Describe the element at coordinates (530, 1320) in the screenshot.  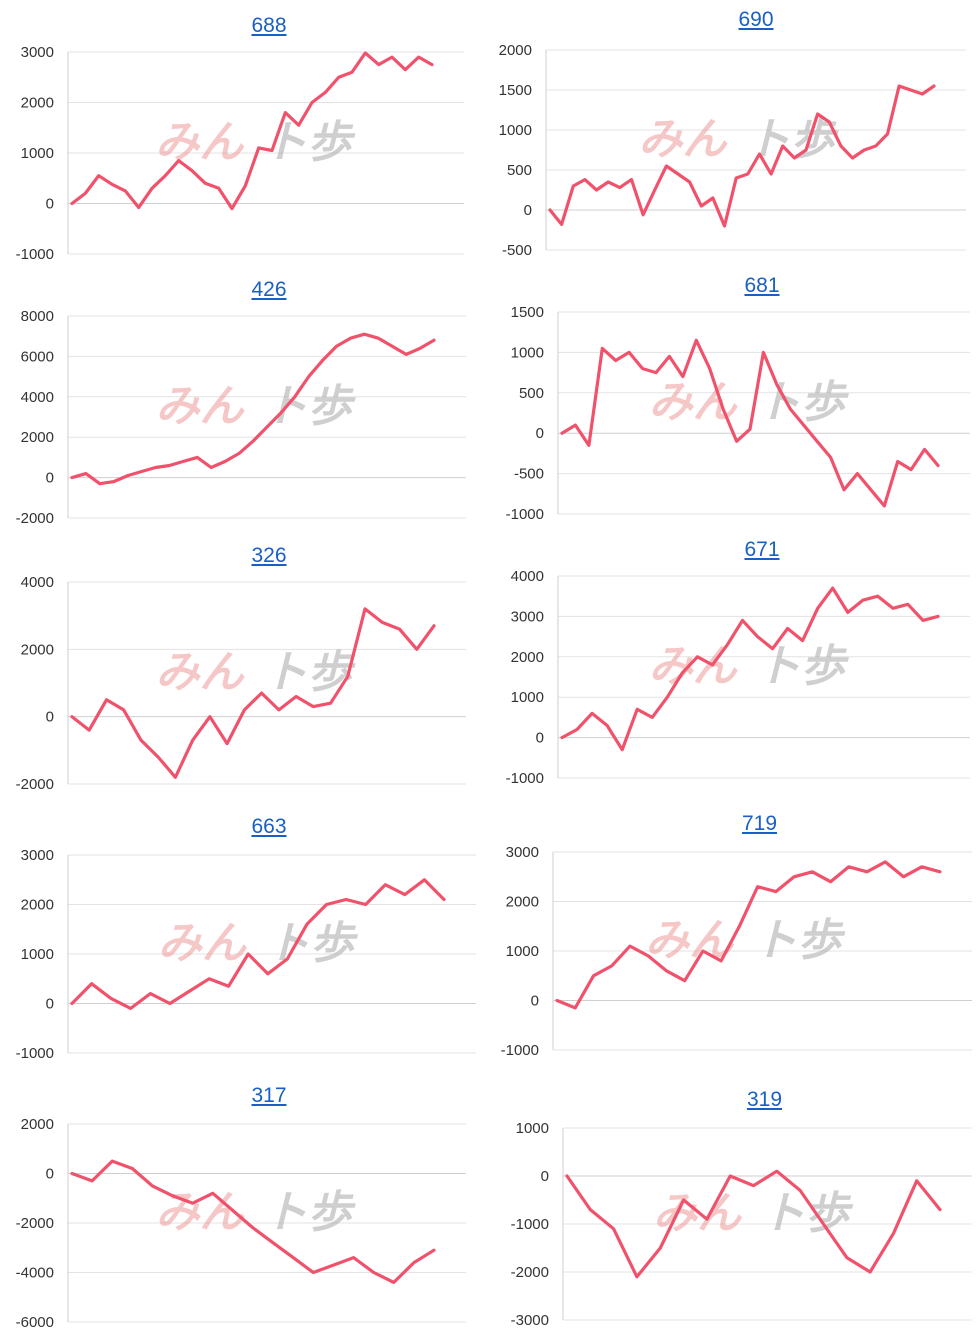
I see `y-tick-label: -3000` at that location.